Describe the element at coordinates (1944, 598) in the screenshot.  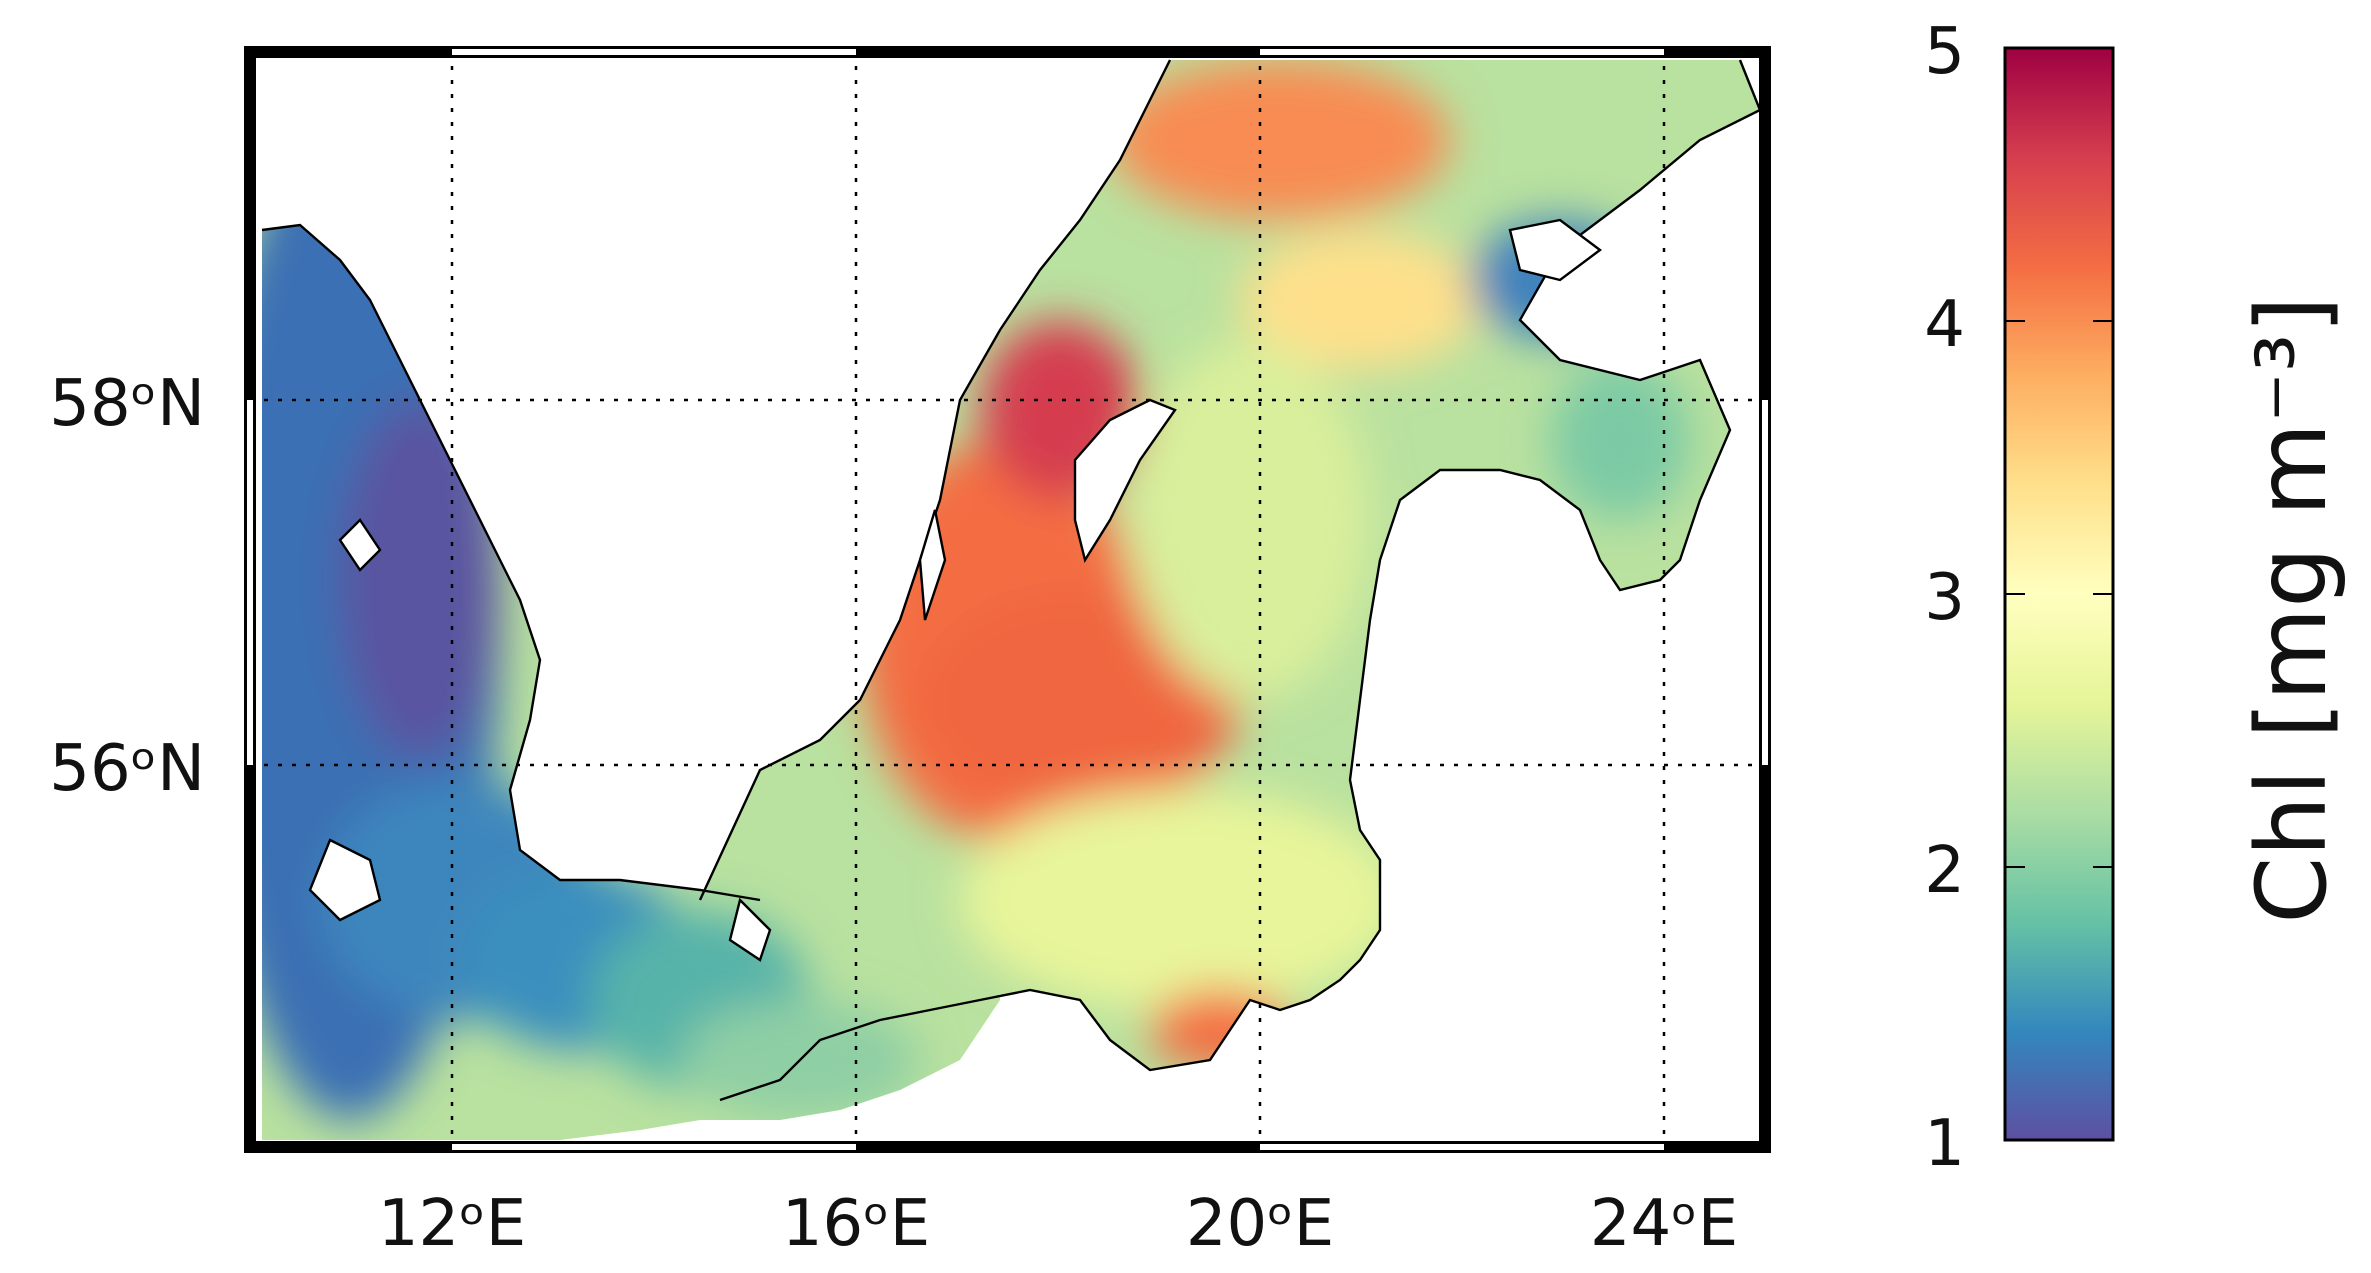
I see `colorbar-tick-3: 3` at that location.